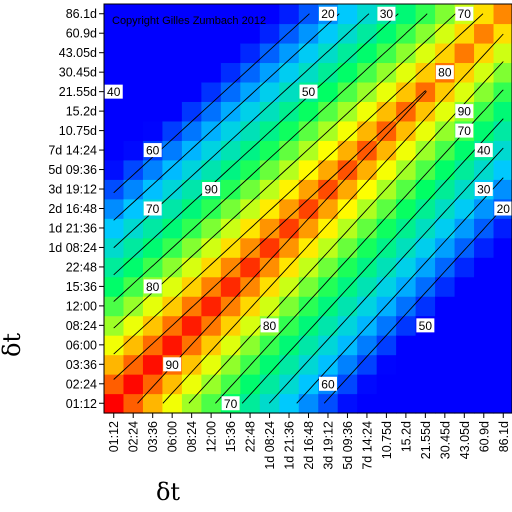  What do you see at coordinates (114, 436) in the screenshot?
I see `x-tick-label: 01:12` at bounding box center [114, 436].